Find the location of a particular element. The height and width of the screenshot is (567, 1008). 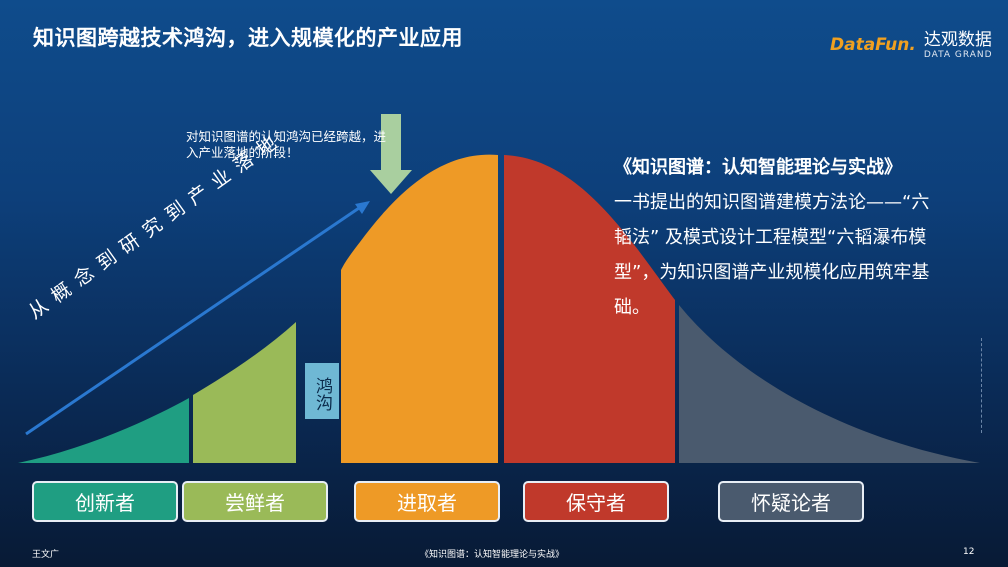

segment-button-innovators: 创新者 is located at coordinates (105, 501).